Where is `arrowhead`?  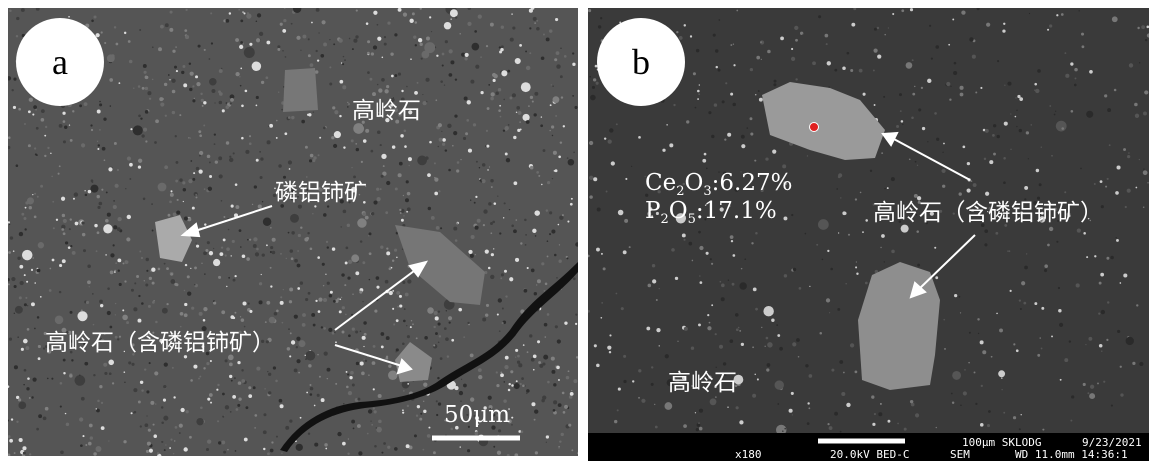 arrowhead is located at coordinates (918, 290).